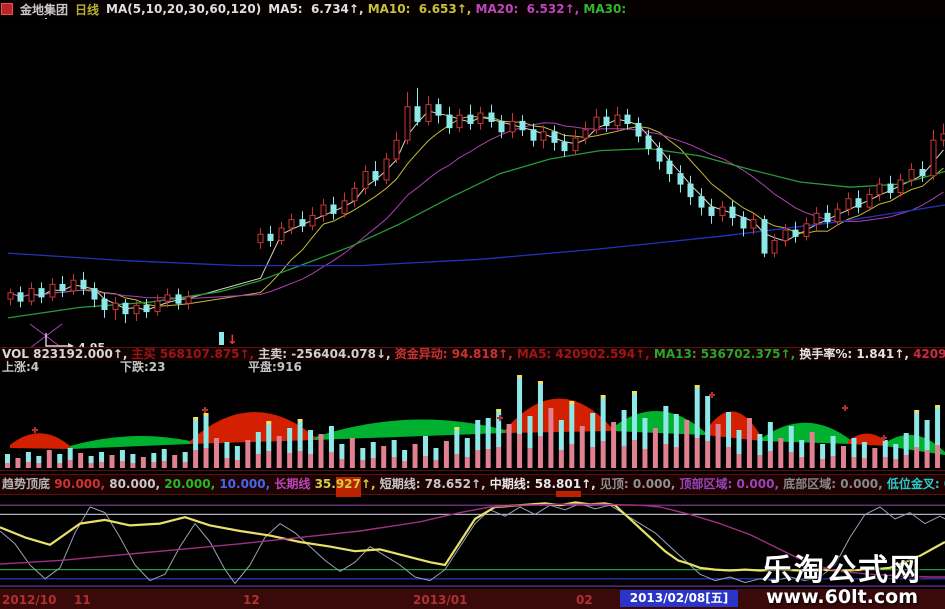 Image resolution: width=945 pixels, height=609 pixels. I want to click on watermark-url: www.60lt.com, so click(842, 597).